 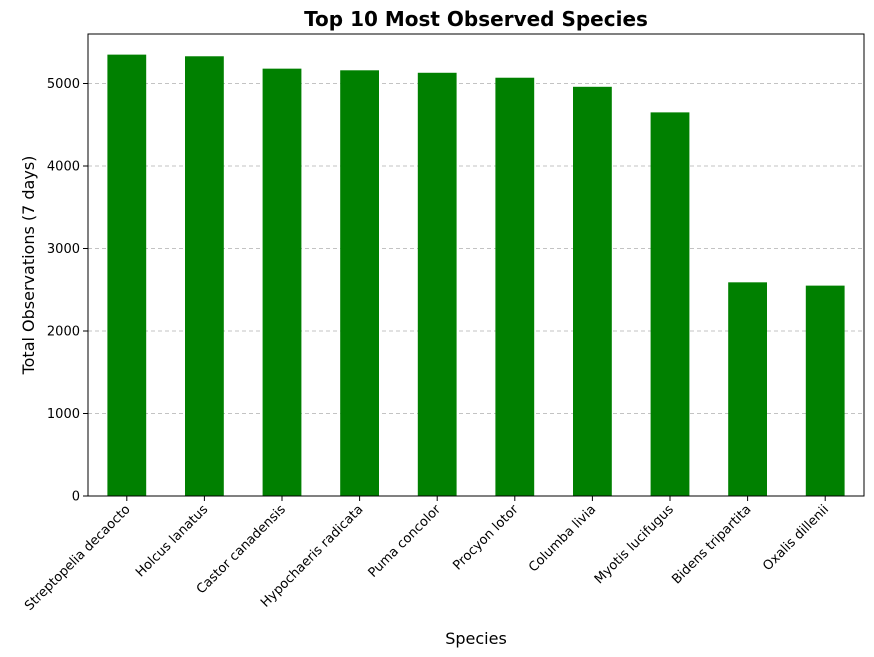 I want to click on y-axis-label: Total Observations (7 days), so click(x=28, y=266).